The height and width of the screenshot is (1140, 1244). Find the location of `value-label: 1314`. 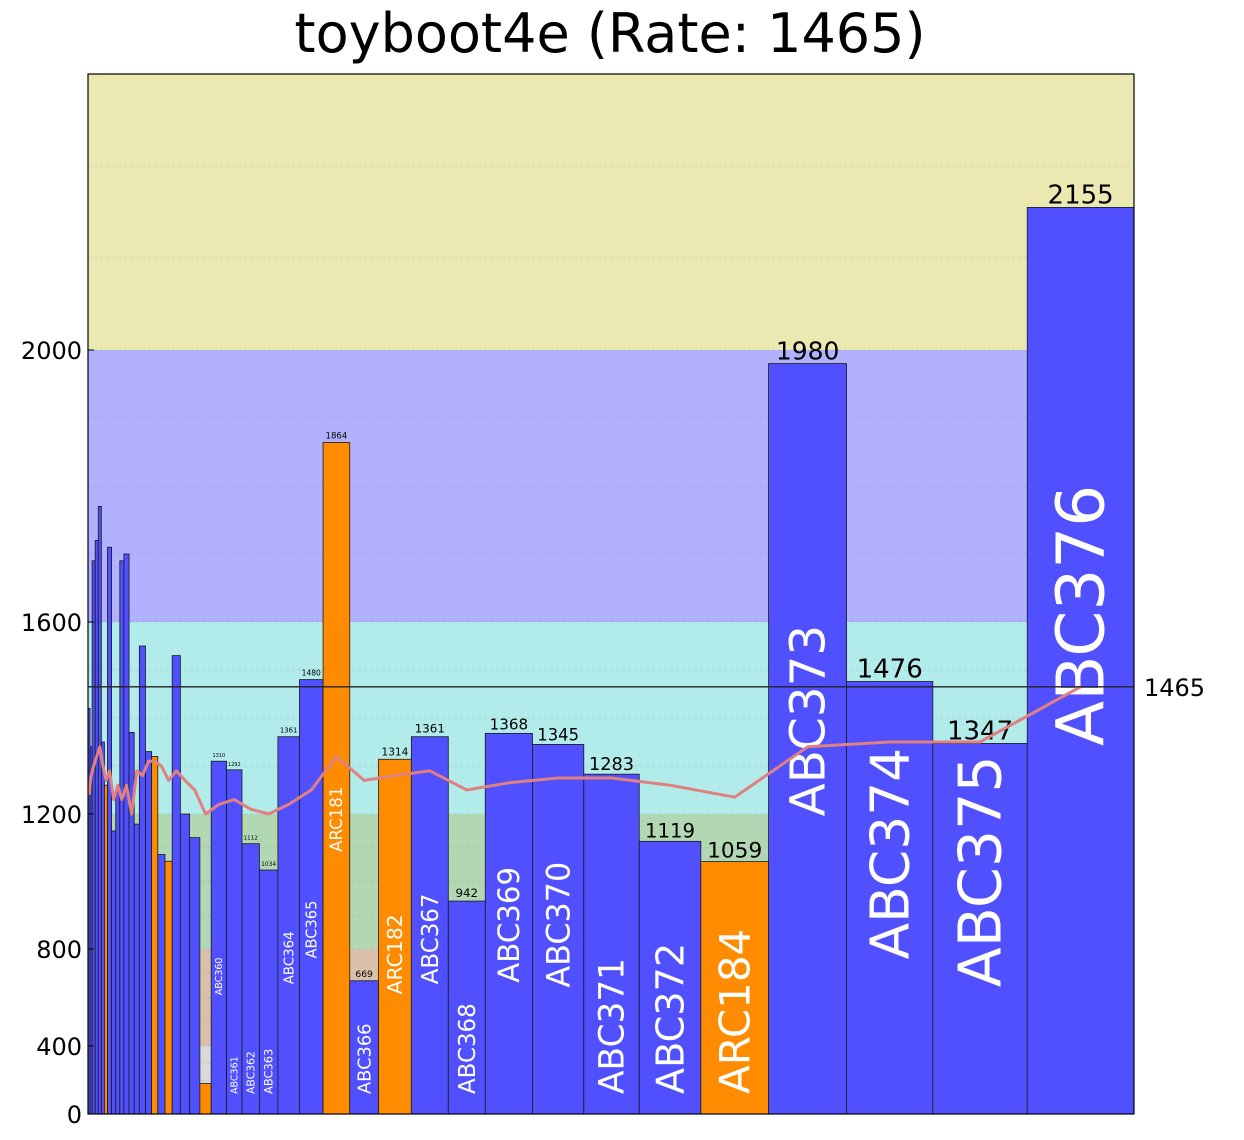

value-label: 1314 is located at coordinates (395, 752).